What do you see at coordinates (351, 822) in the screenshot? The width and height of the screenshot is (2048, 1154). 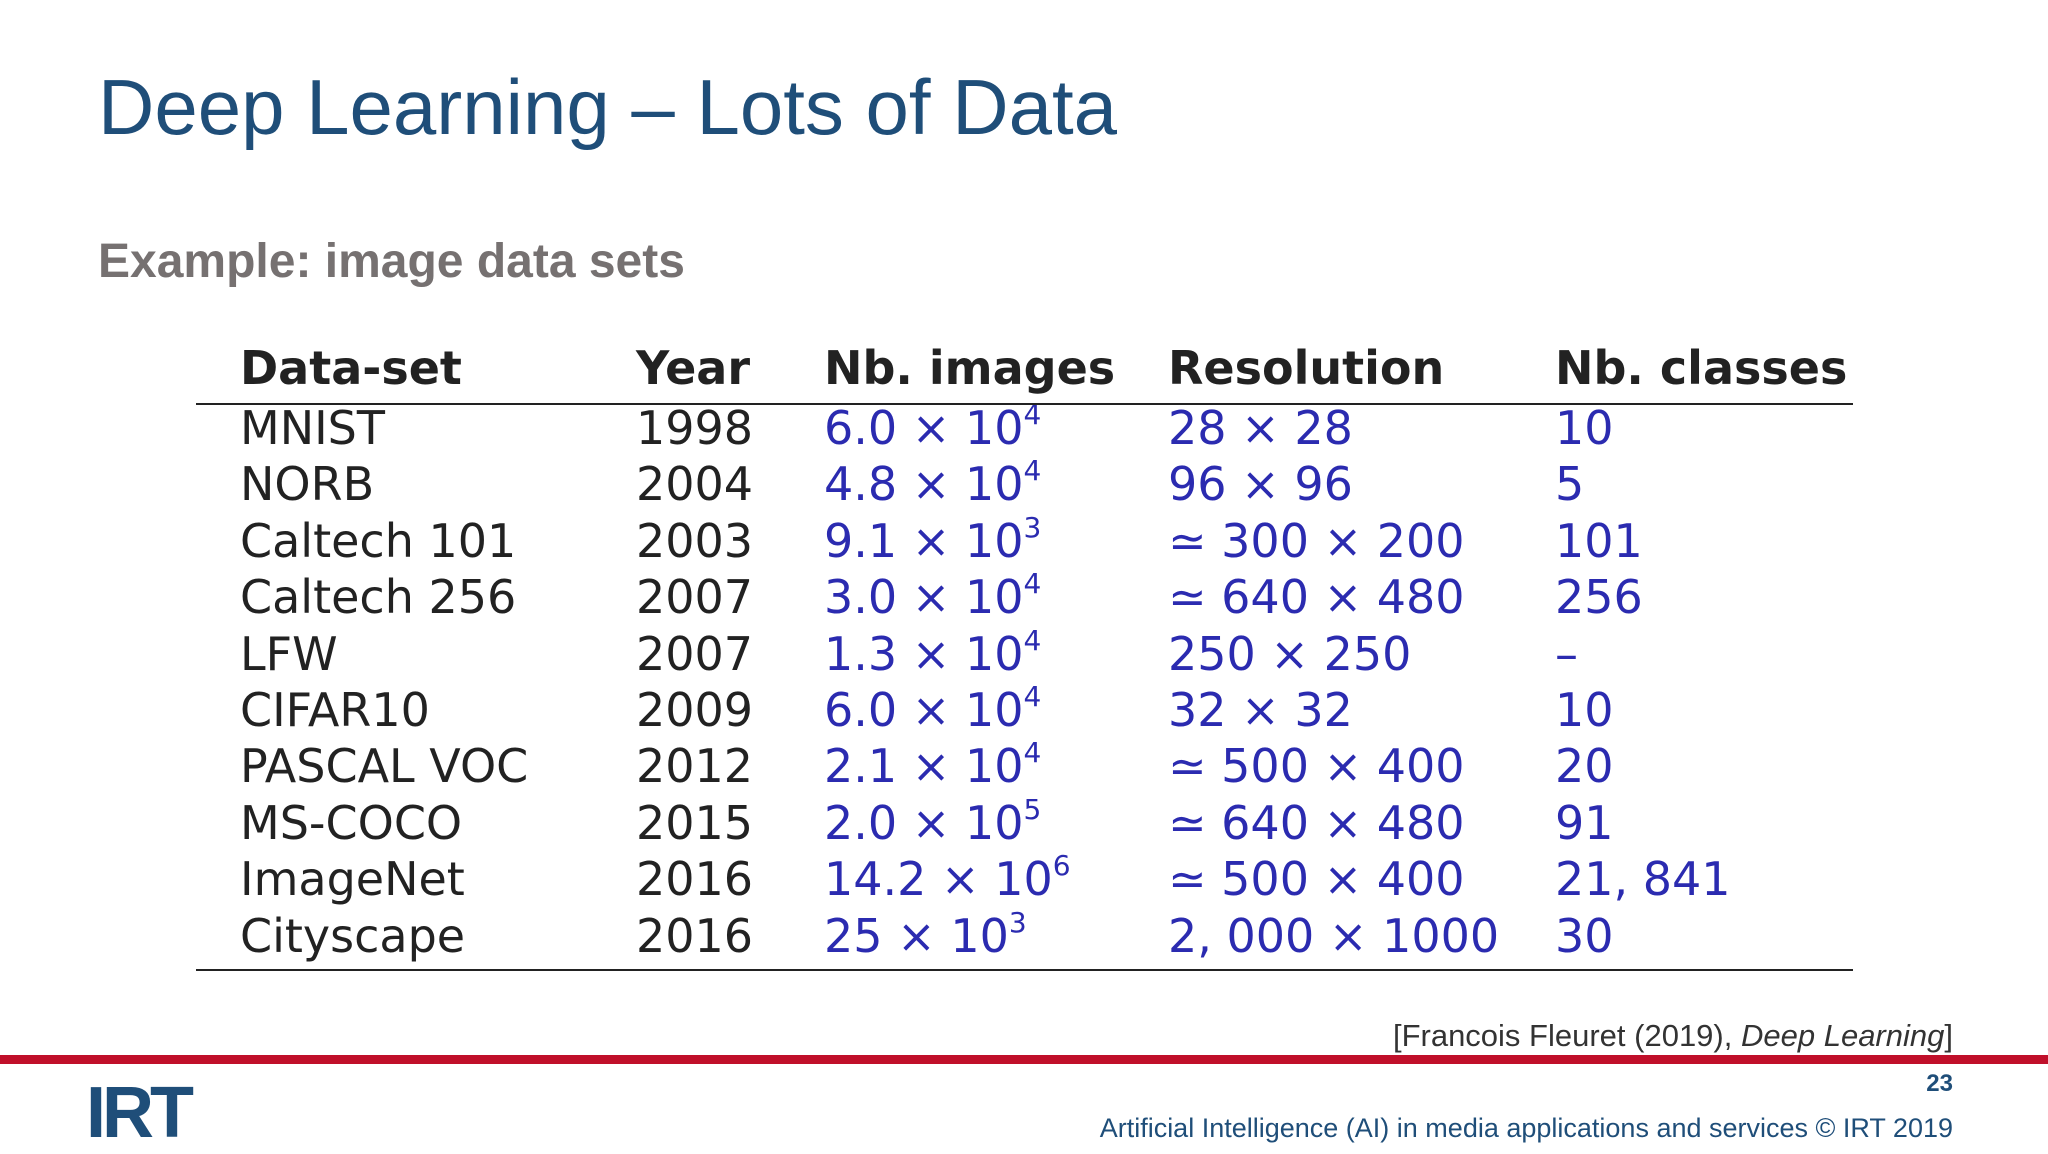 I see `table-cell: MS-COCO` at bounding box center [351, 822].